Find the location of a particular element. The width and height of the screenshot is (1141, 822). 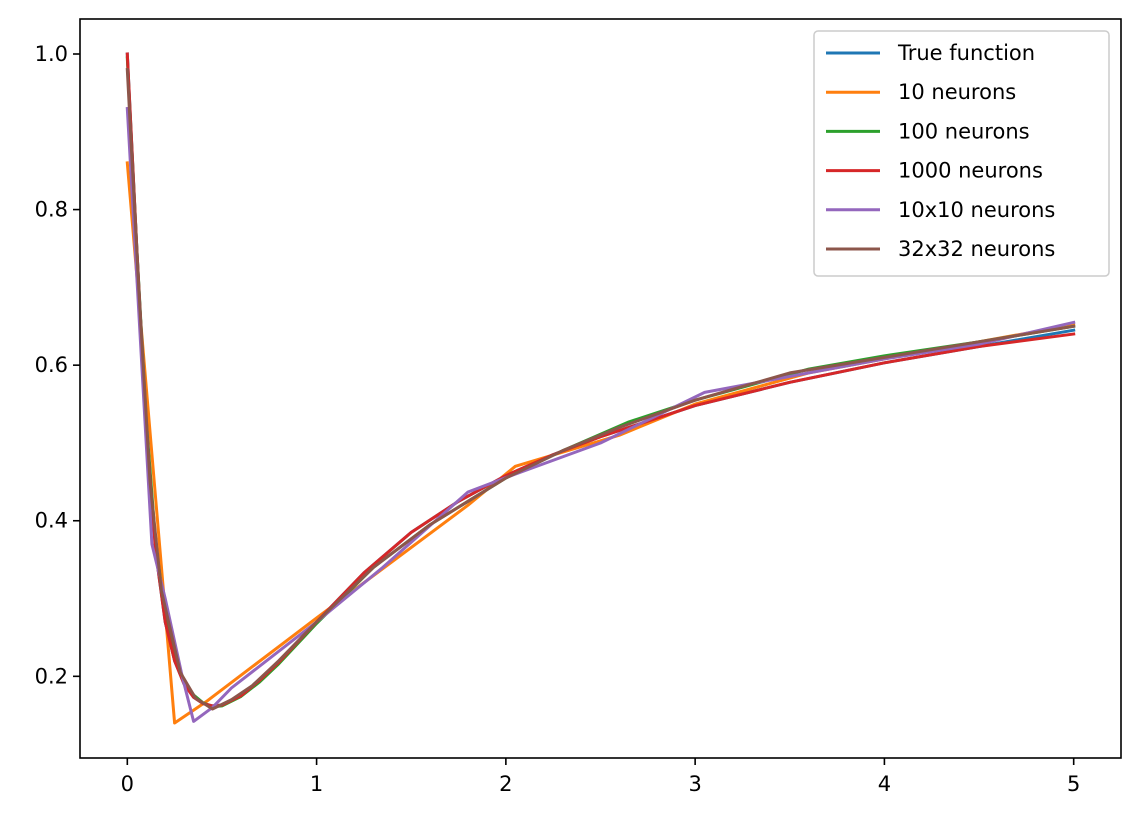

legend-label-32x32-neurons: 32x32 neurons is located at coordinates (976, 249).